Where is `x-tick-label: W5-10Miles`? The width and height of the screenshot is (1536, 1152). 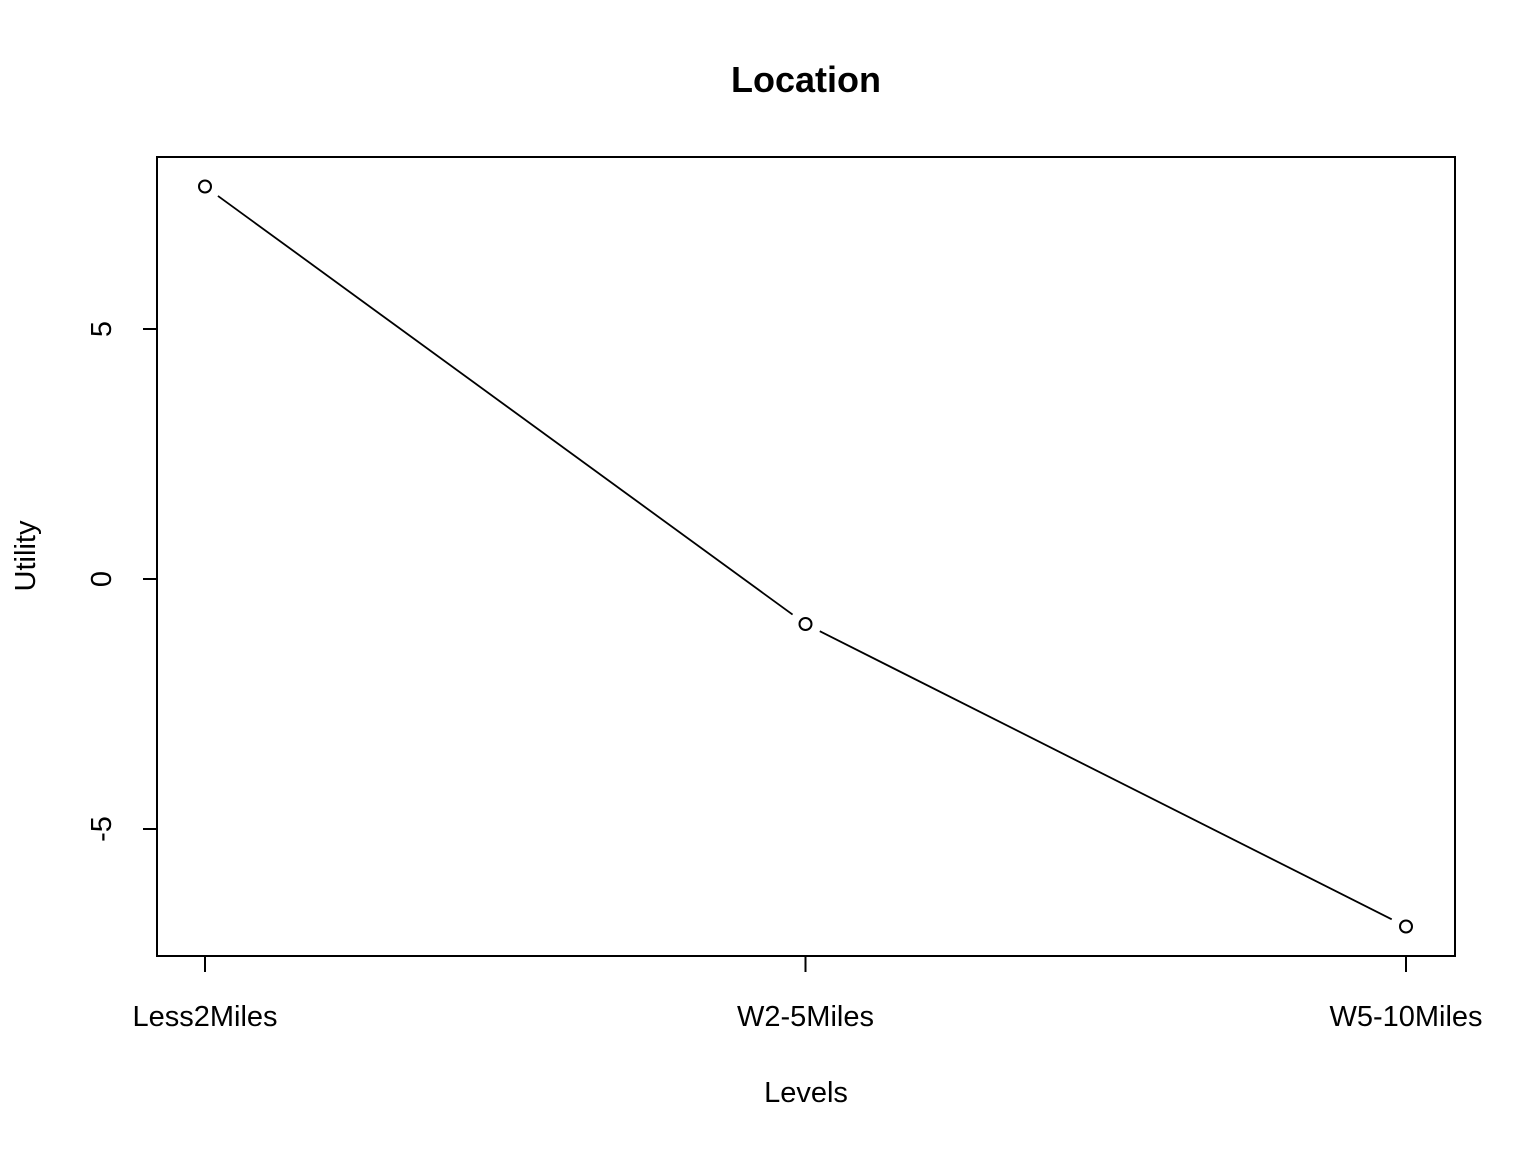
x-tick-label: W5-10Miles is located at coordinates (1405, 1017).